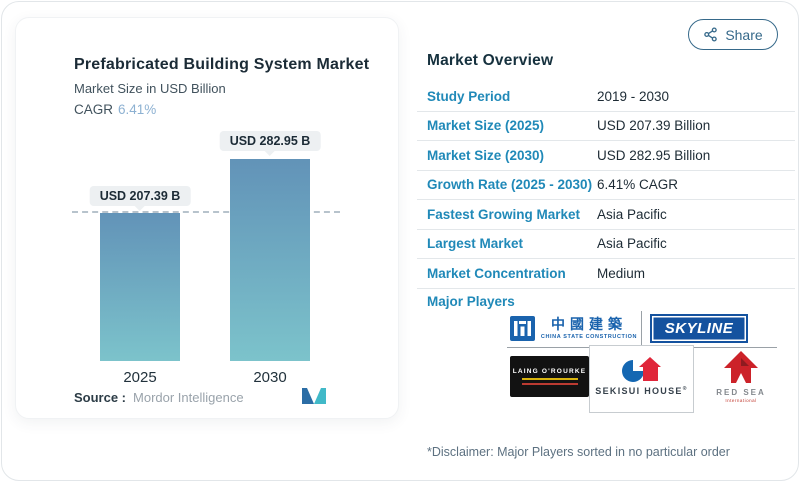  What do you see at coordinates (270, 141) in the screenshot?
I see `bar-value-label-2030: USD 282.95 B` at bounding box center [270, 141].